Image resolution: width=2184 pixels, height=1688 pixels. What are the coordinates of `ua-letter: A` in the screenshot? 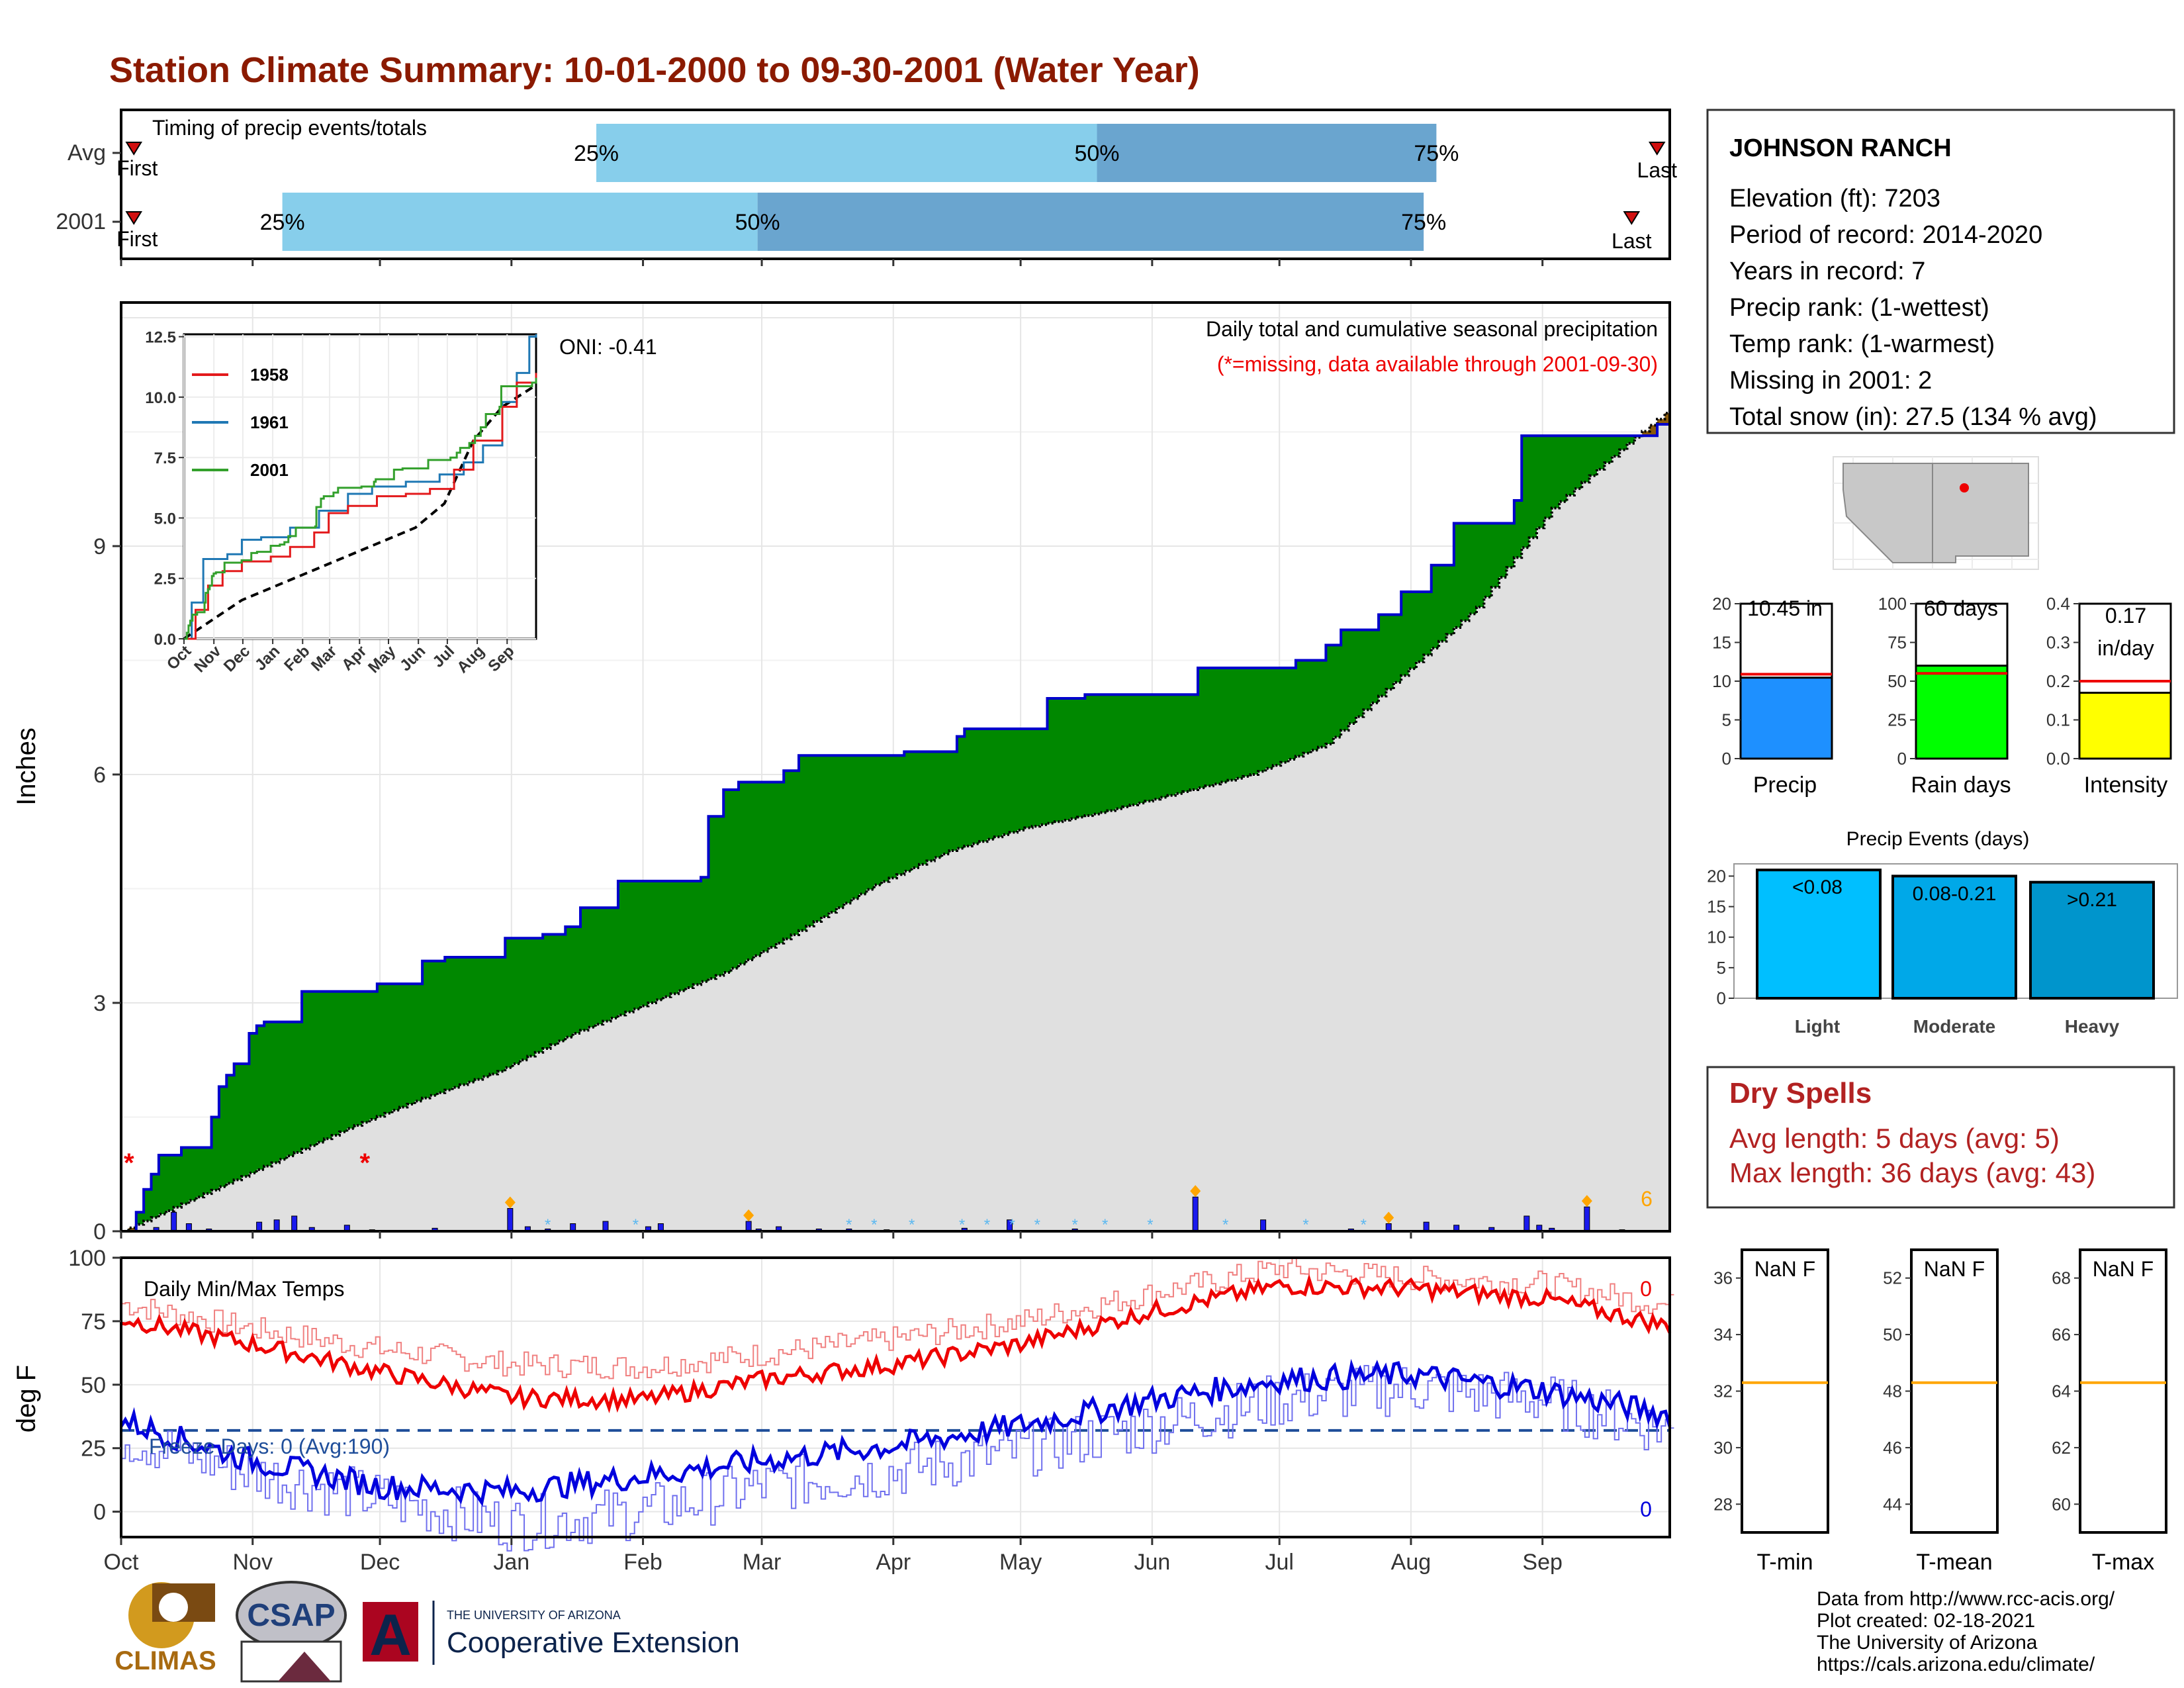 It's located at (390, 1634).